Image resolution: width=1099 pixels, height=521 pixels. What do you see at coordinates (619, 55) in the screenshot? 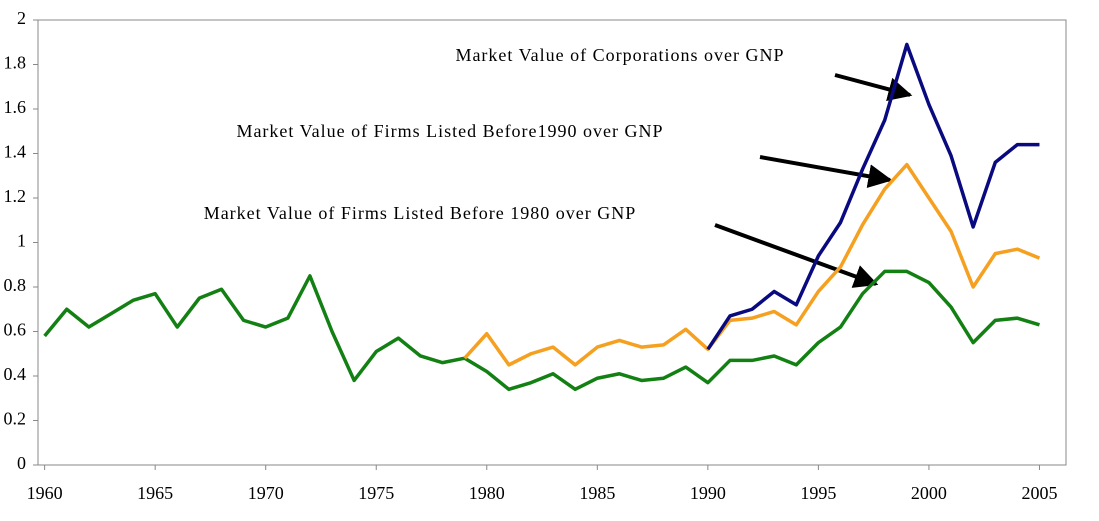
I see `annotation: Market Value of Corporations over GNP` at bounding box center [619, 55].